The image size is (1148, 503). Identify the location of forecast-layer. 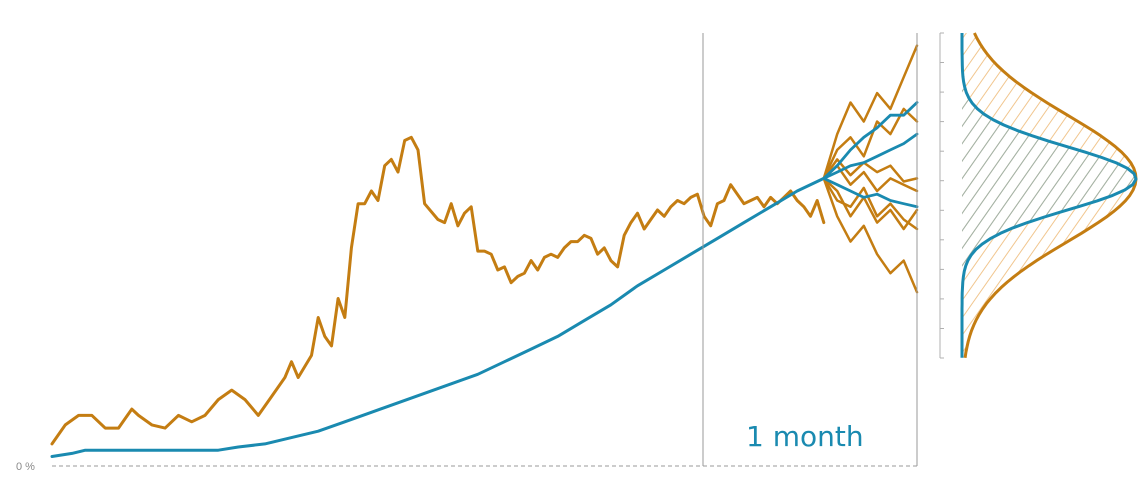
(870, 169).